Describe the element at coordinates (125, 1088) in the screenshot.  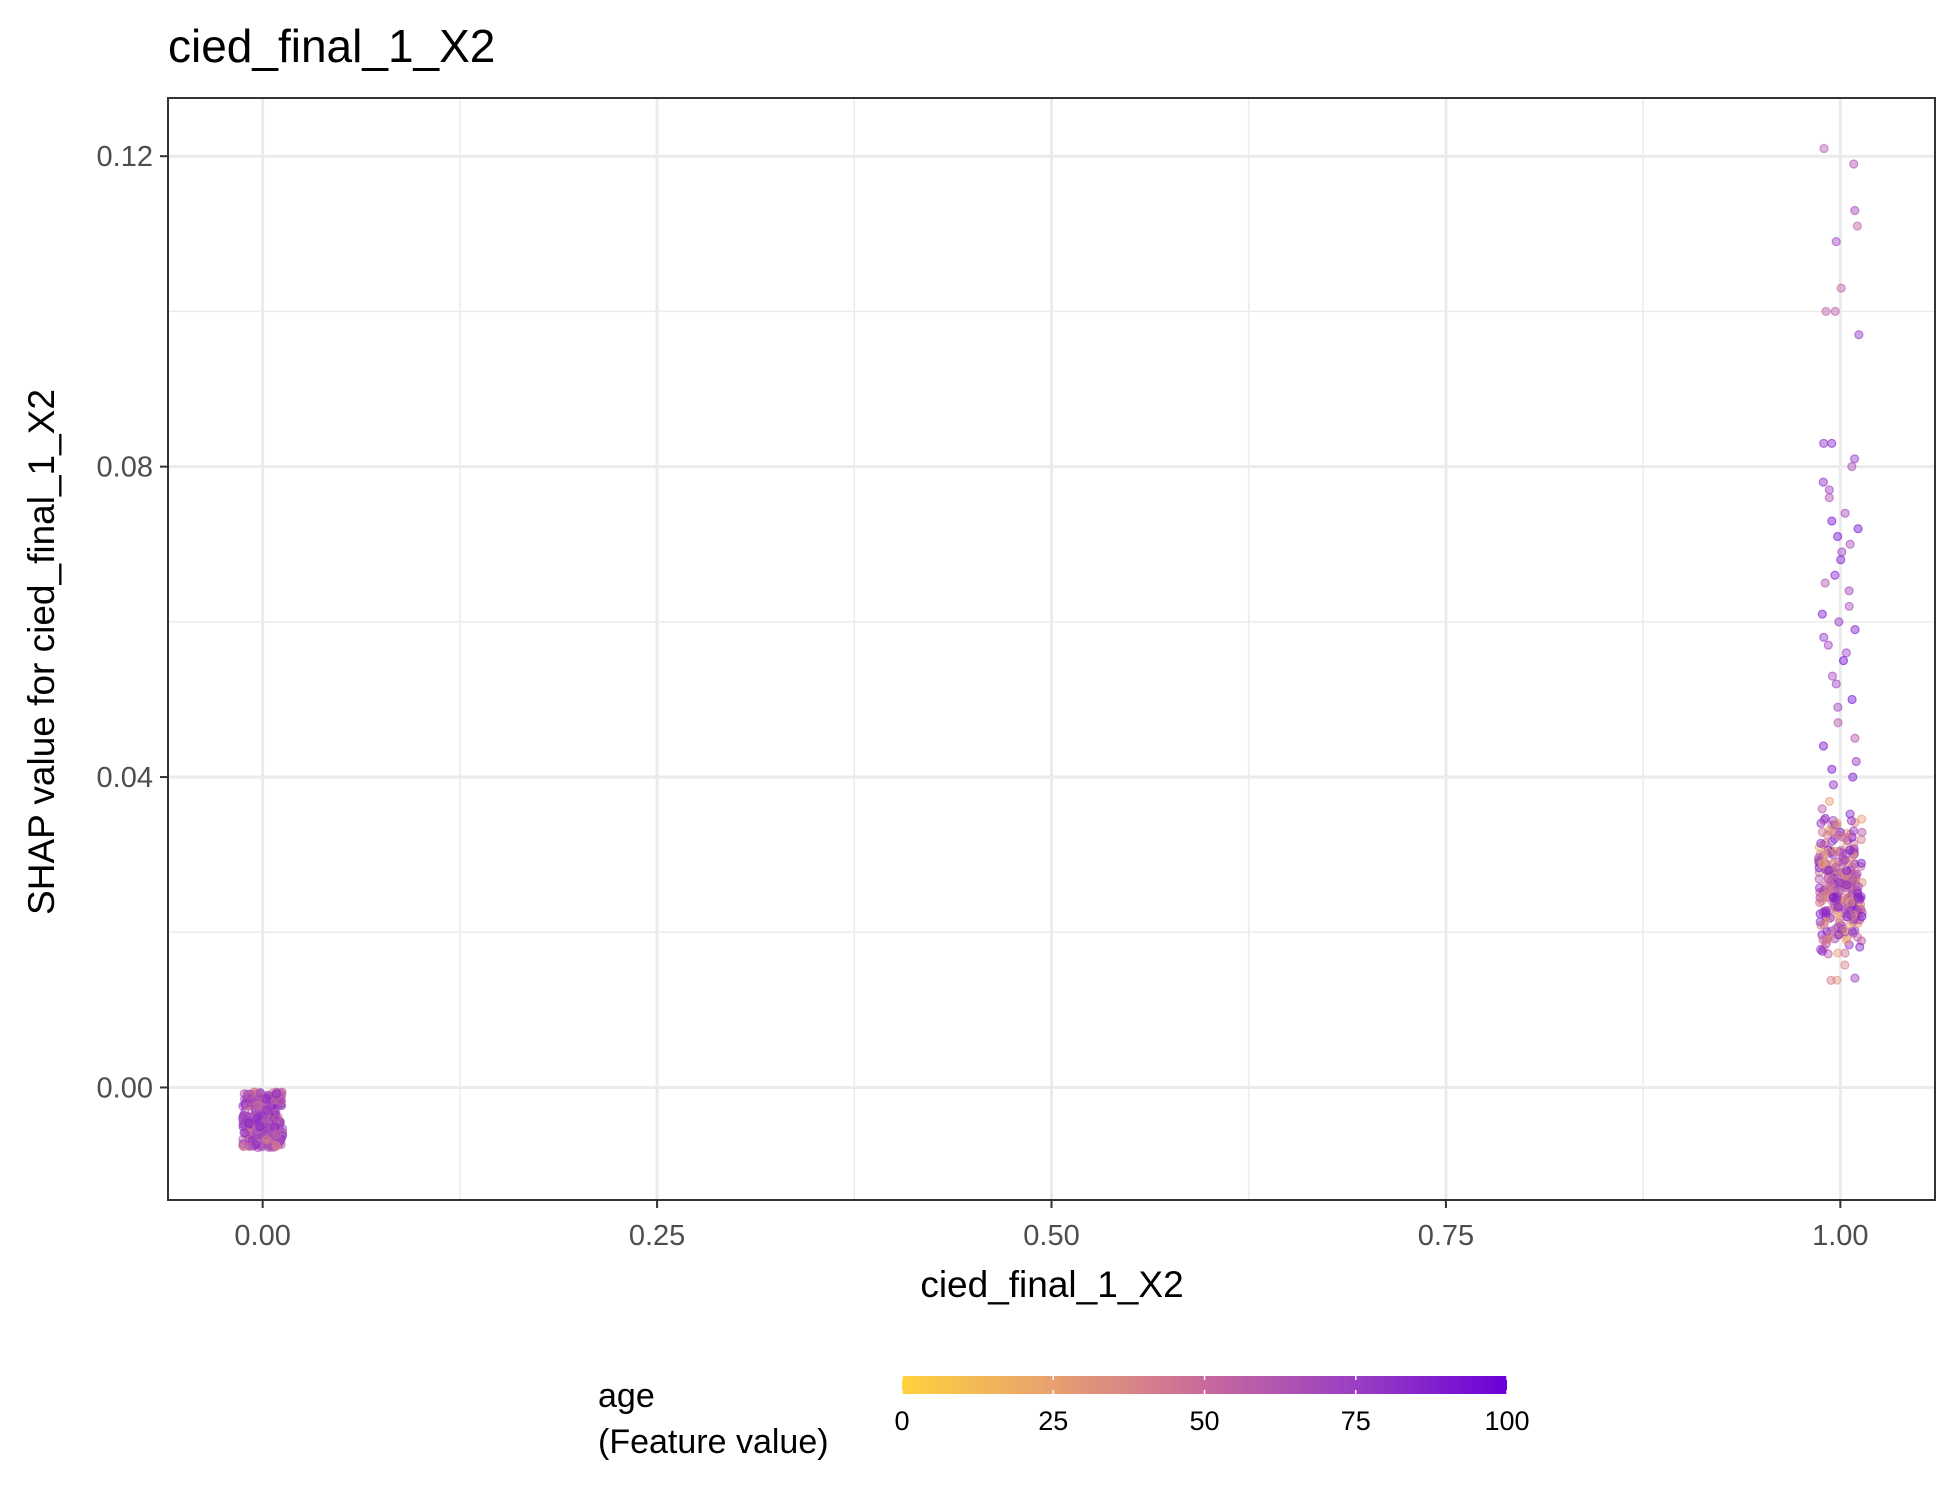
I see `y-tick-label: 0.00` at that location.